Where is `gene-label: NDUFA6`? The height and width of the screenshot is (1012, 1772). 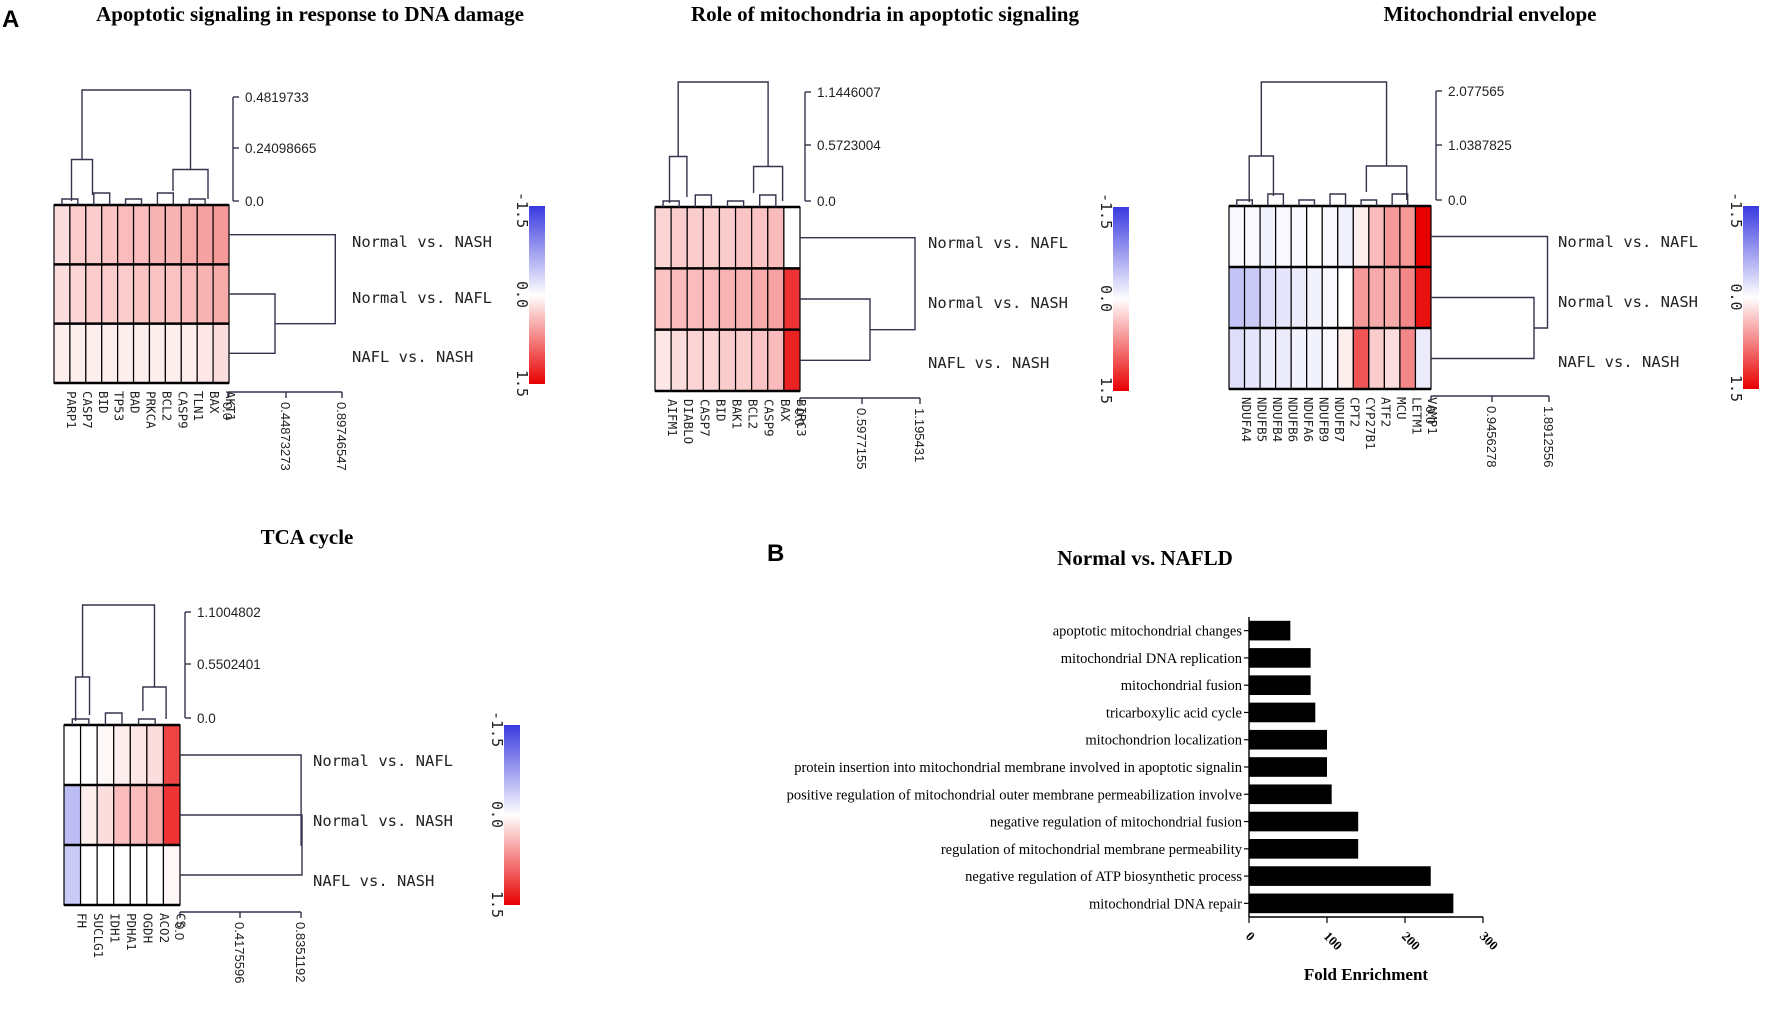
gene-label: NDUFA6 is located at coordinates (1308, 419).